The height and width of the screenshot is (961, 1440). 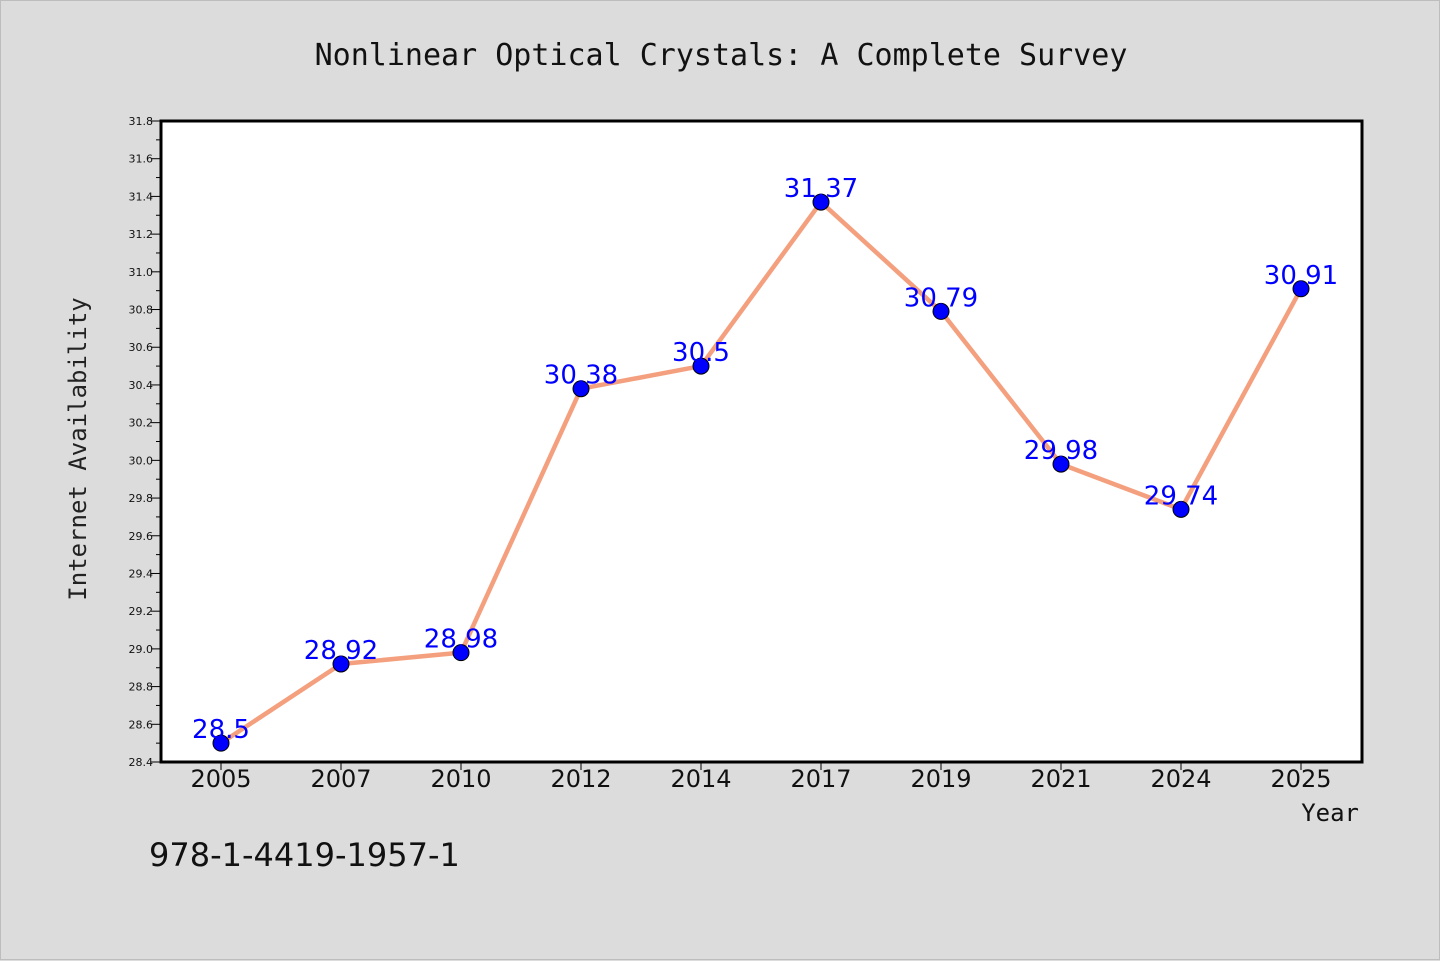 I want to click on data-label: 29.74, so click(x=1181, y=496).